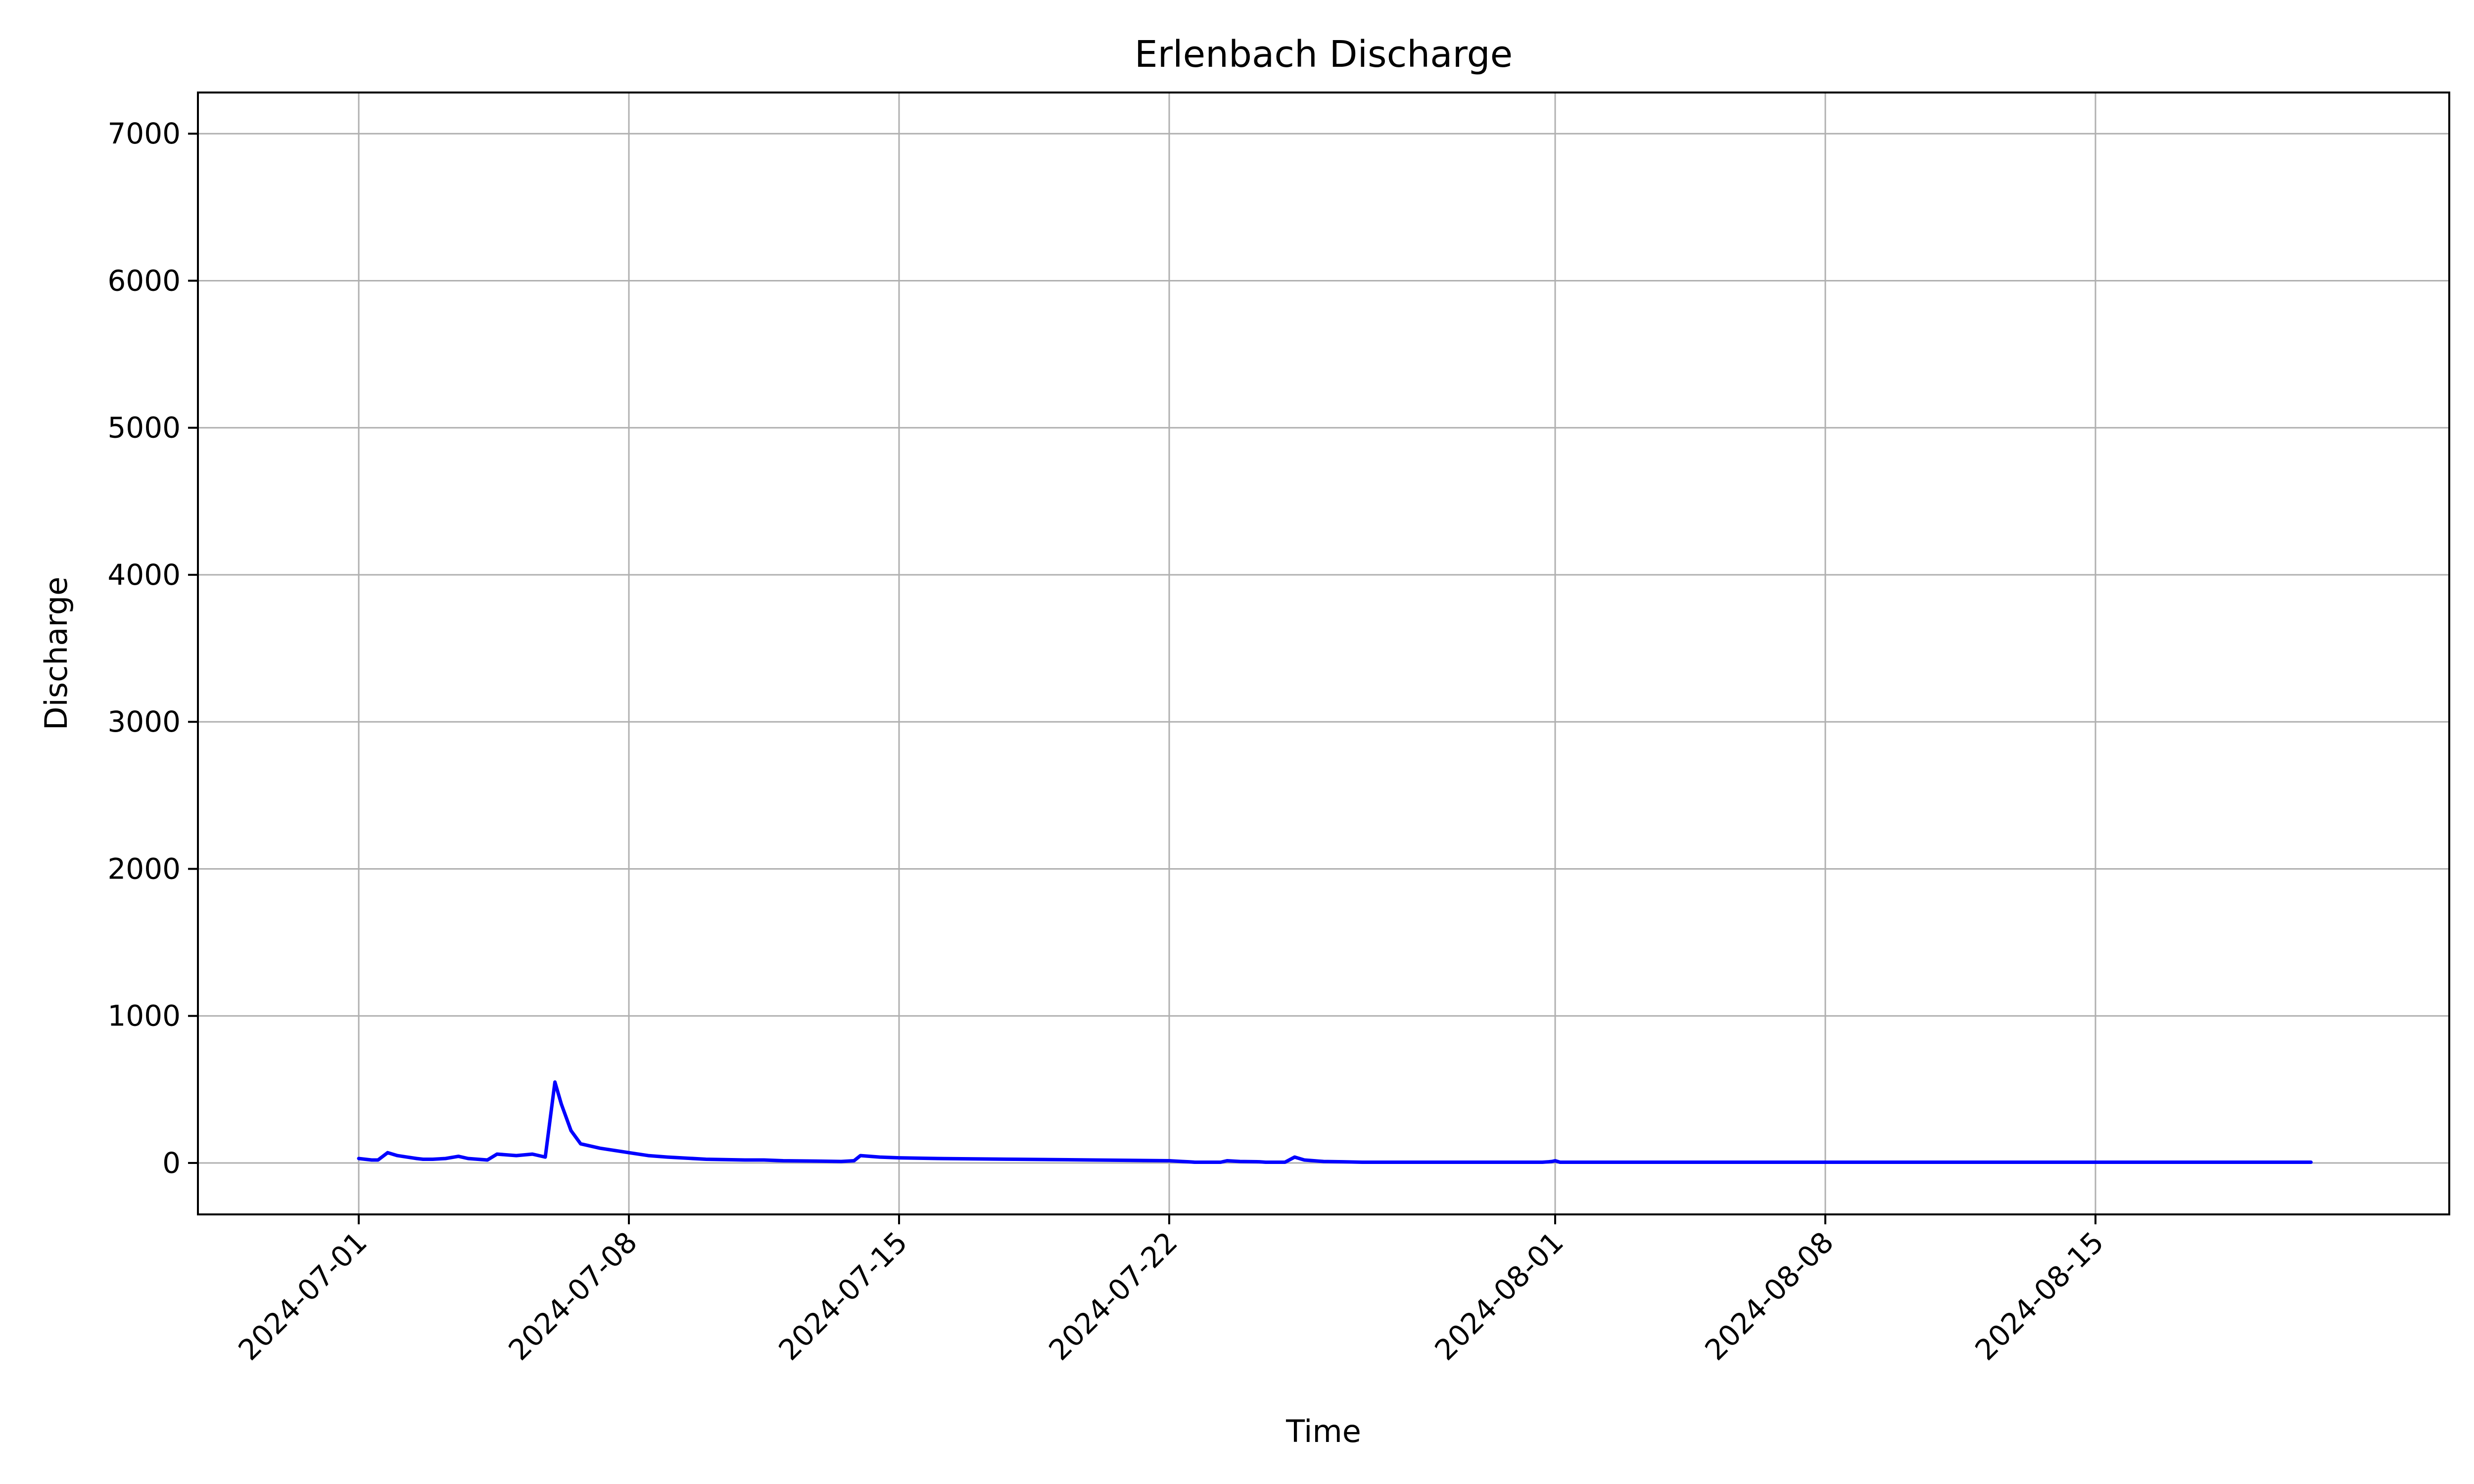 This screenshot has height=1484, width=2474. What do you see at coordinates (1324, 54) in the screenshot?
I see `chart-title: Erlenbach Discharge` at bounding box center [1324, 54].